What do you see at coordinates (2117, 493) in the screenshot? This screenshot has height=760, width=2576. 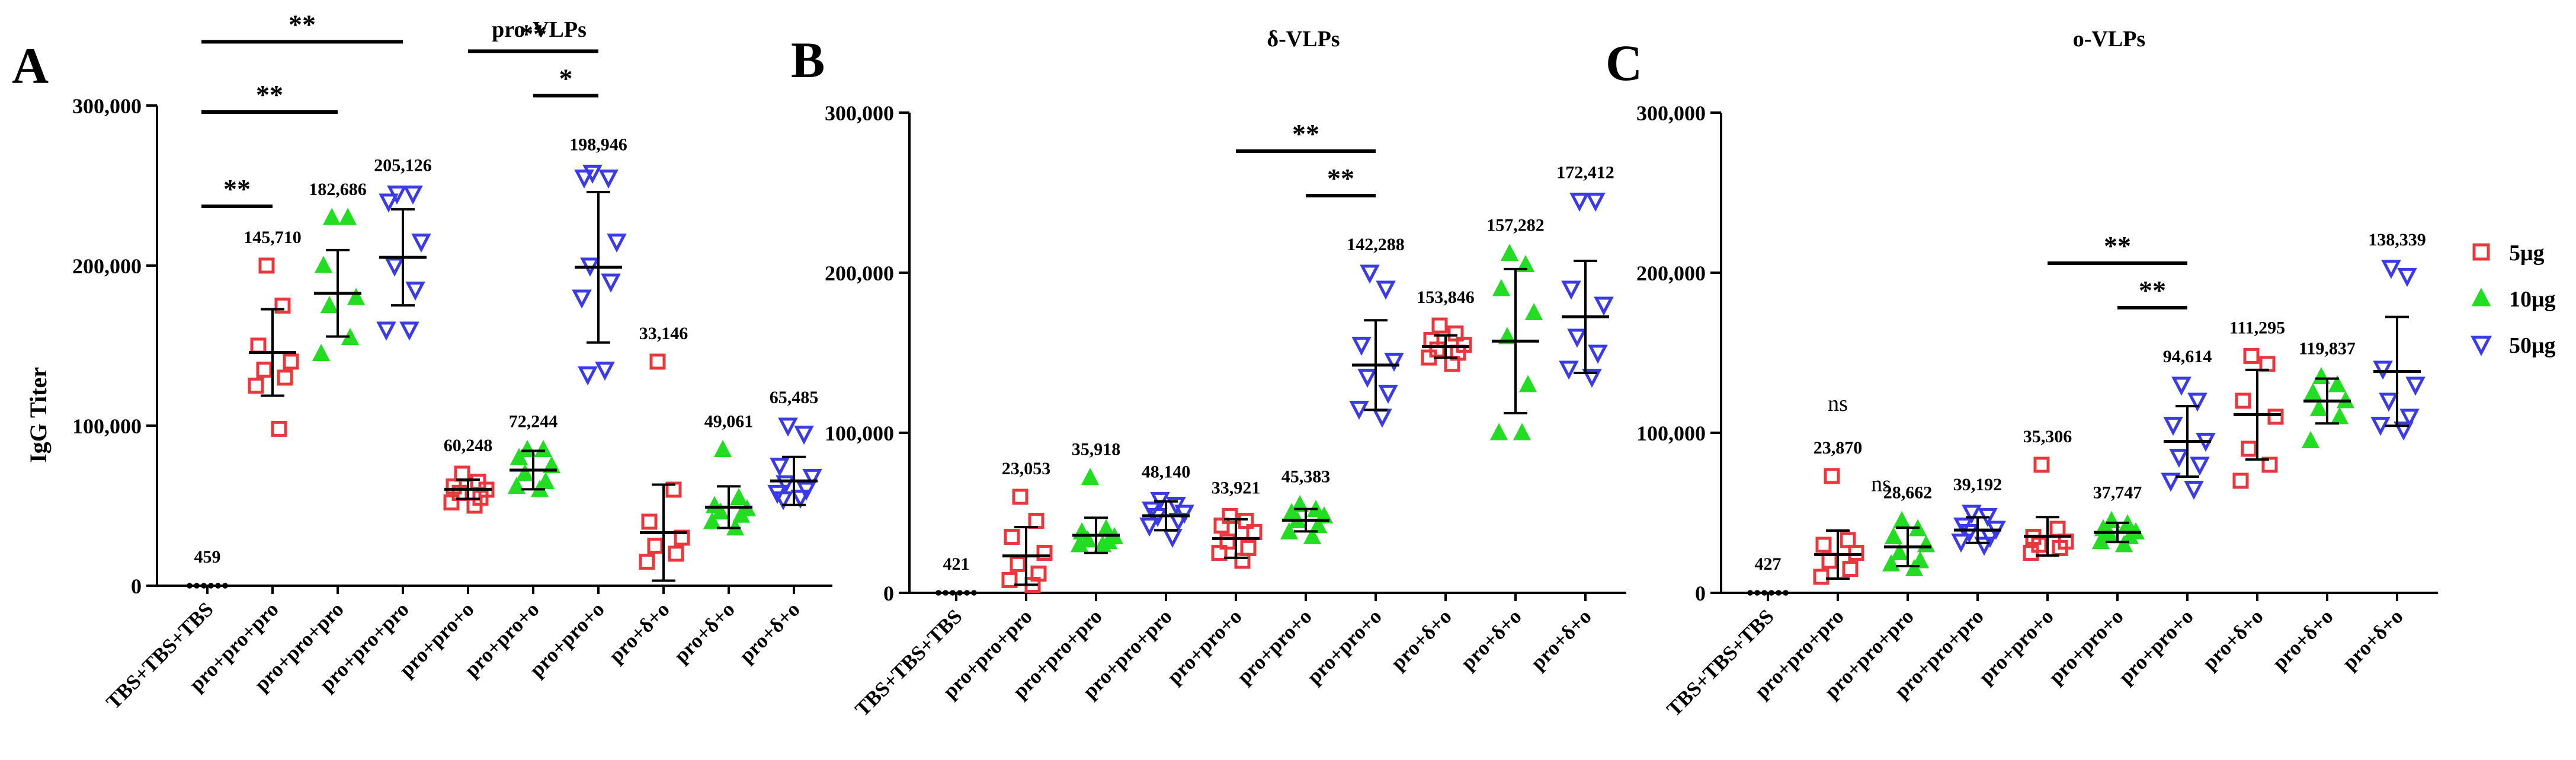 I see `mean-label: 37,747` at bounding box center [2117, 493].